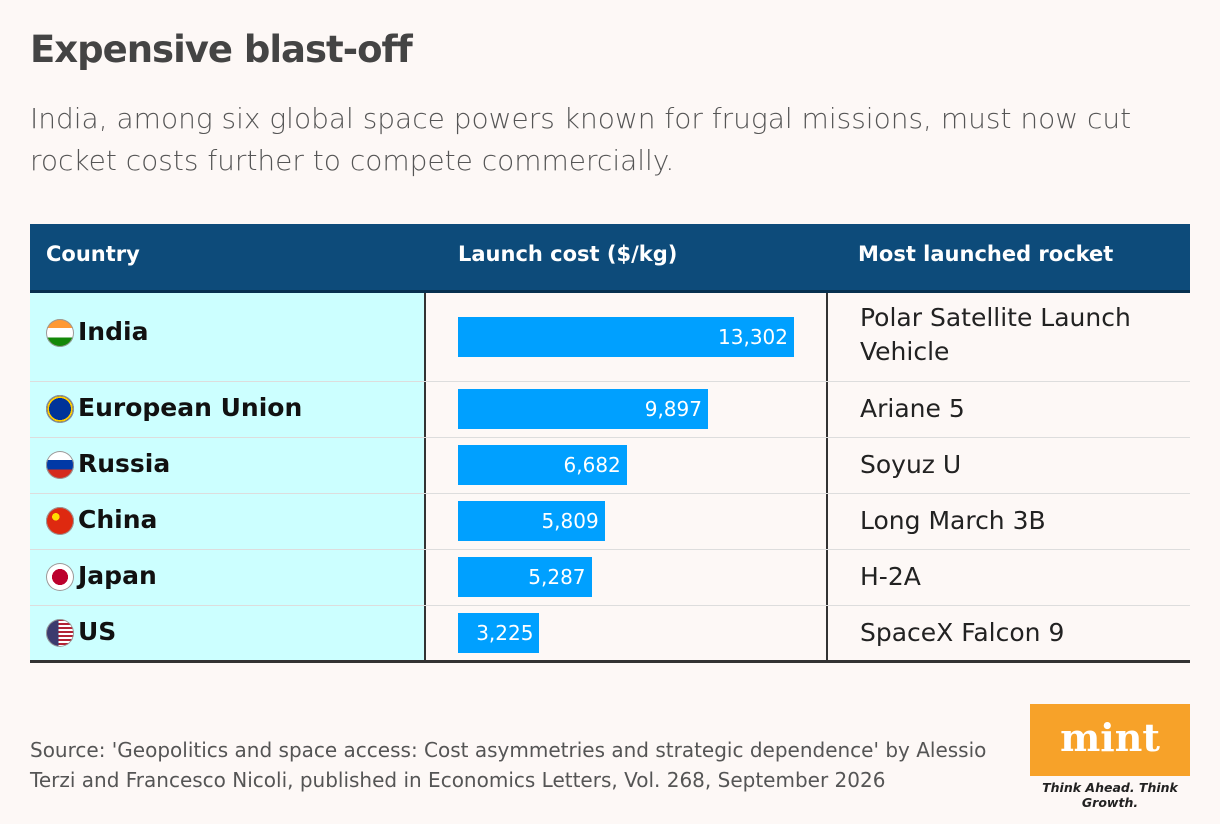 This screenshot has width=1220, height=824. Describe the element at coordinates (953, 520) in the screenshot. I see `rocket: Long March 3B` at that location.